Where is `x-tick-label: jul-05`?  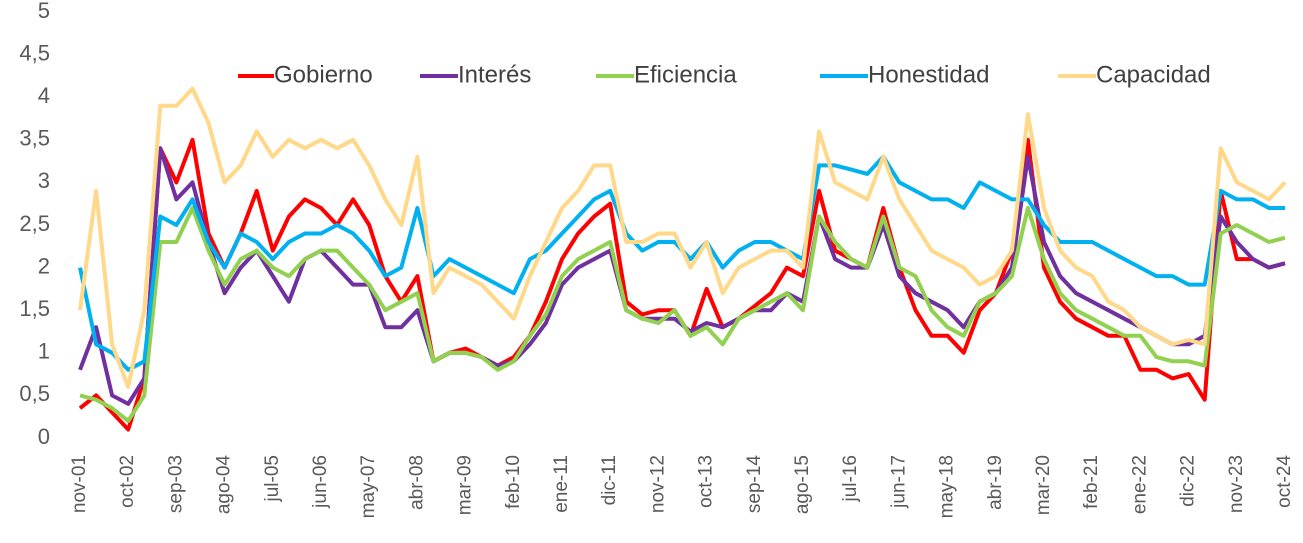
x-tick-label: jul-05 is located at coordinates (272, 478).